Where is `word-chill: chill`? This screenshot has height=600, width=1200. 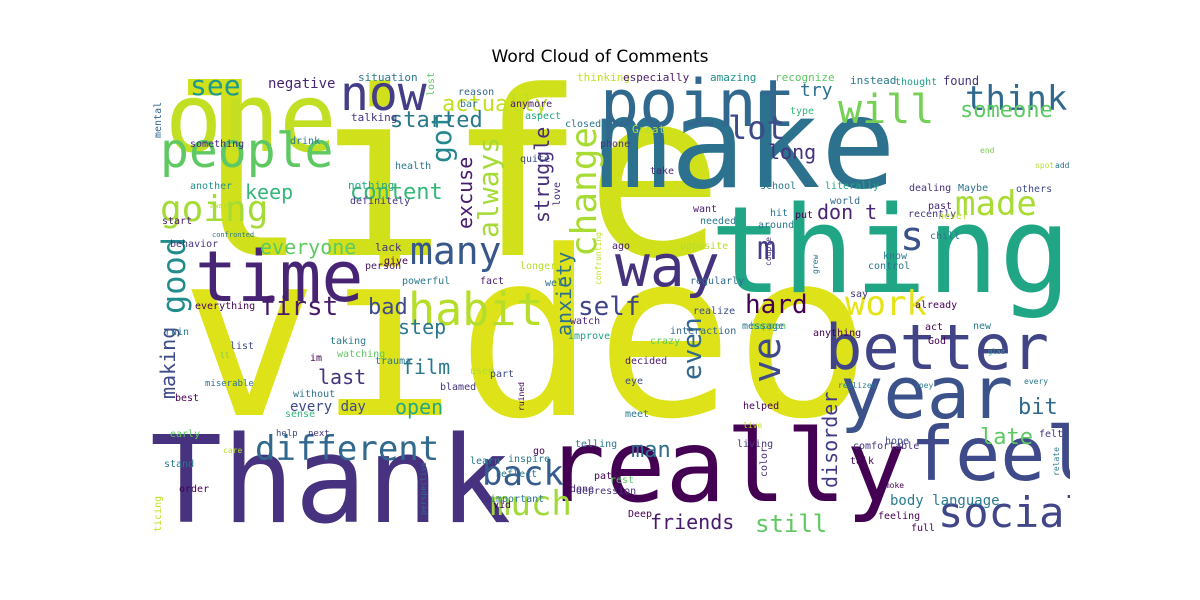 word-chill: chill is located at coordinates (945, 236).